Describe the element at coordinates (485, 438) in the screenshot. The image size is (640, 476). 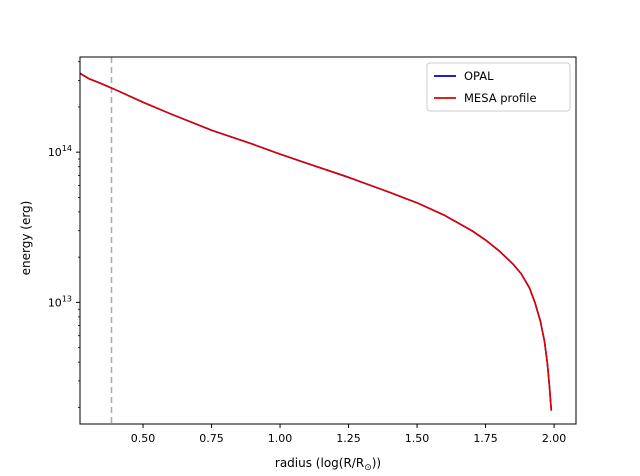
I see `x-tick-label: 1.75` at that location.